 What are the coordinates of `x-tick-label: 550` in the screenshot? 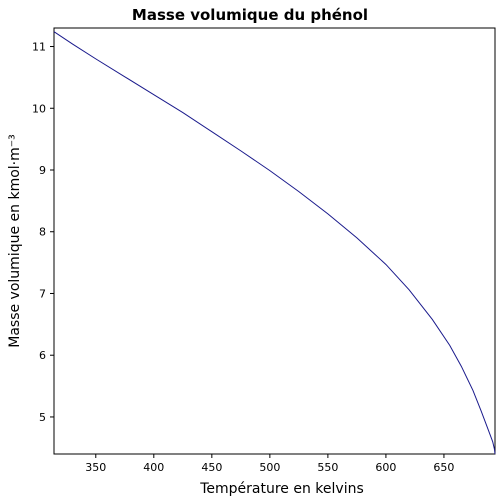 It's located at (327, 467).